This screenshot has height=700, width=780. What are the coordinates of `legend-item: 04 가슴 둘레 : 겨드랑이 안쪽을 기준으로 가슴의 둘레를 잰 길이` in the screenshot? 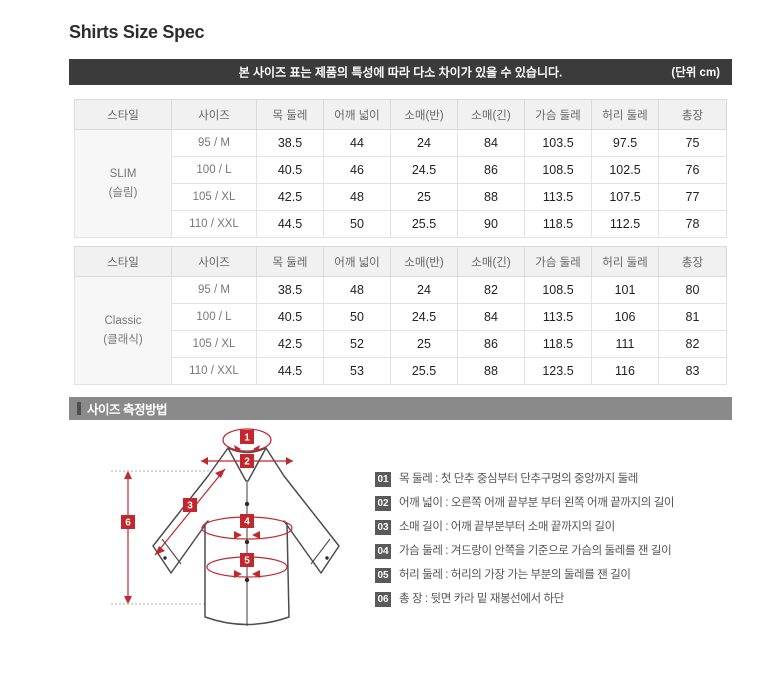 It's located at (555, 551).